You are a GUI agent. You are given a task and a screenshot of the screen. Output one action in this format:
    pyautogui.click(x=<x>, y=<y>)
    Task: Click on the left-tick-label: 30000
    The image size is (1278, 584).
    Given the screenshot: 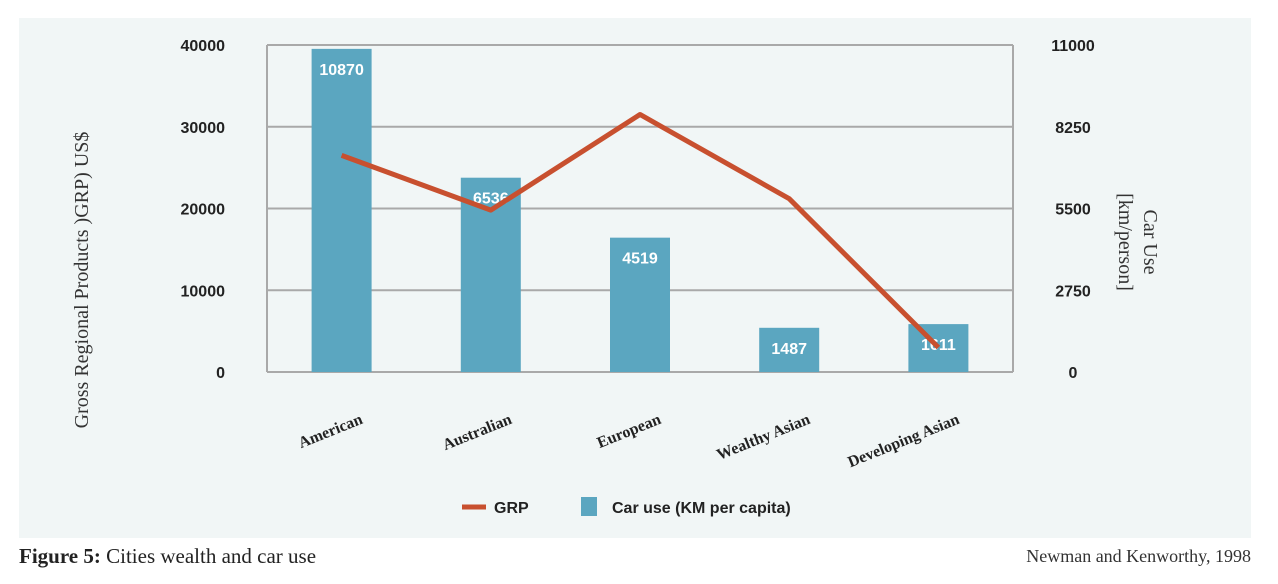 What is the action you would take?
    pyautogui.click(x=203, y=128)
    